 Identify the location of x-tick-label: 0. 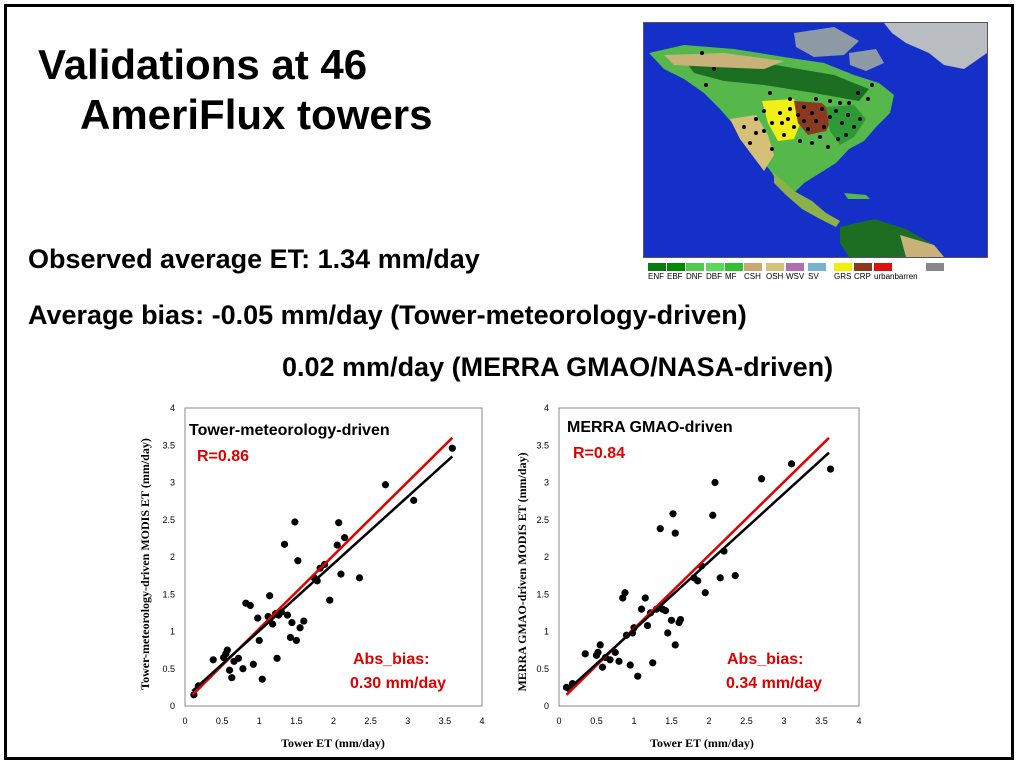
(558, 721).